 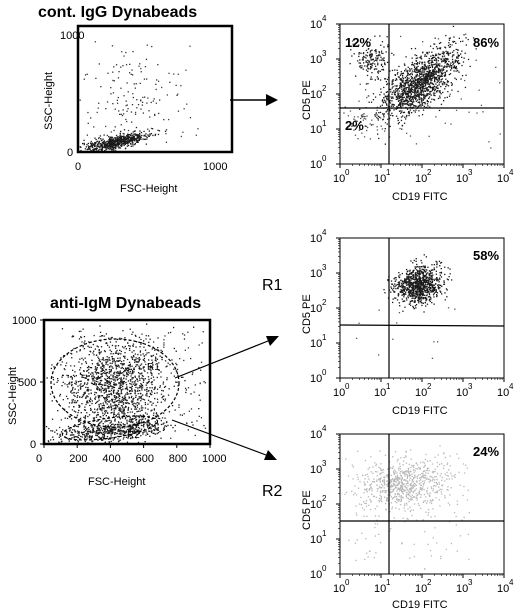 I want to click on control-fl-x-tick-exponent: 3, so click(x=470, y=172).